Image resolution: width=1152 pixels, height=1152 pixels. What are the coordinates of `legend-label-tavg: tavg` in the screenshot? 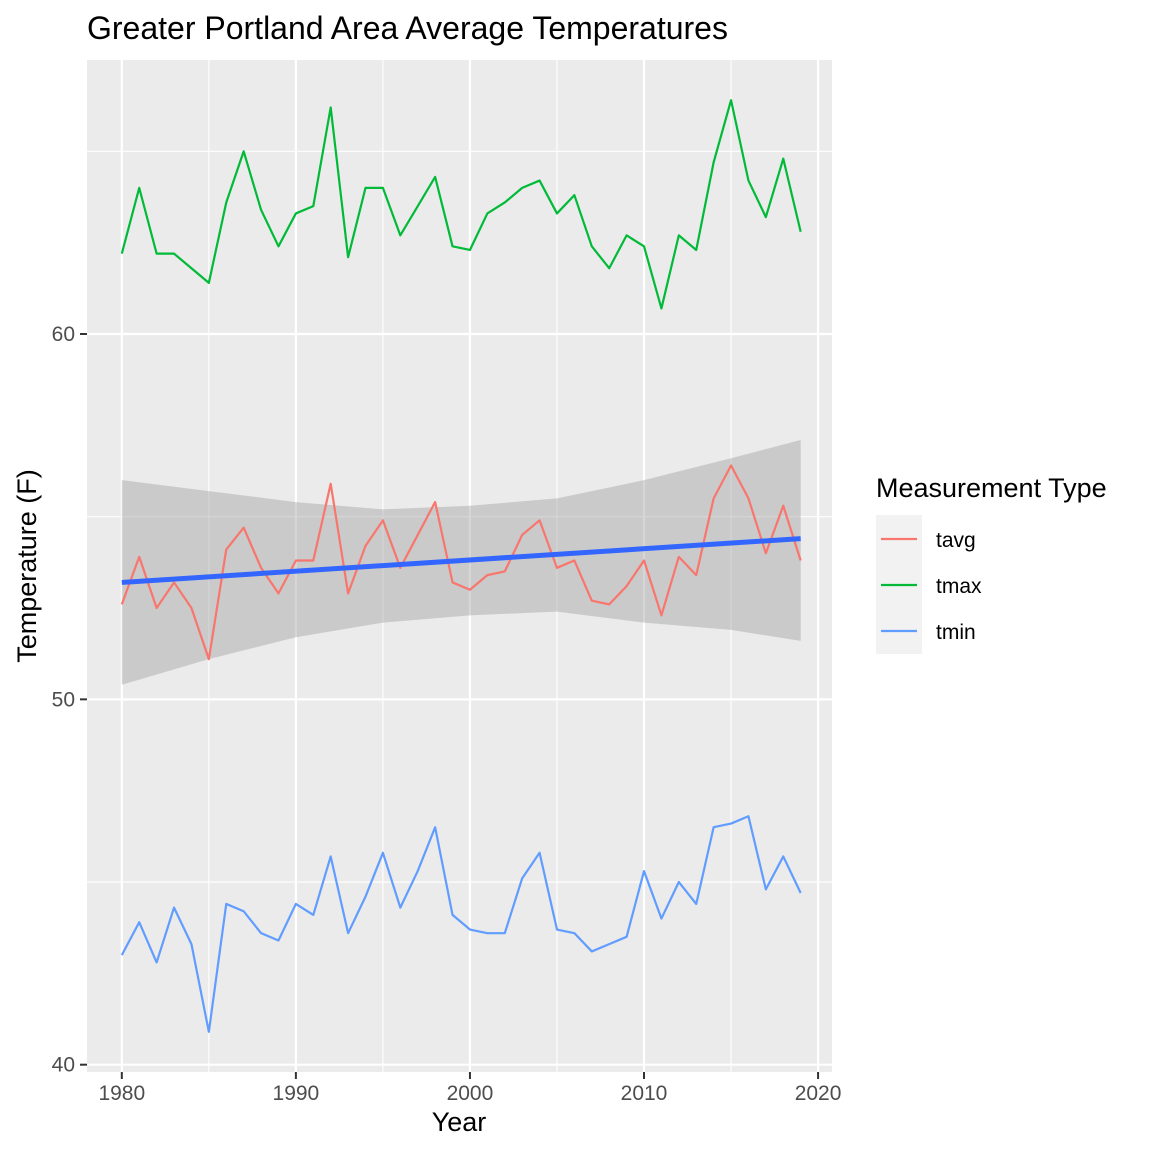 It's located at (956, 540).